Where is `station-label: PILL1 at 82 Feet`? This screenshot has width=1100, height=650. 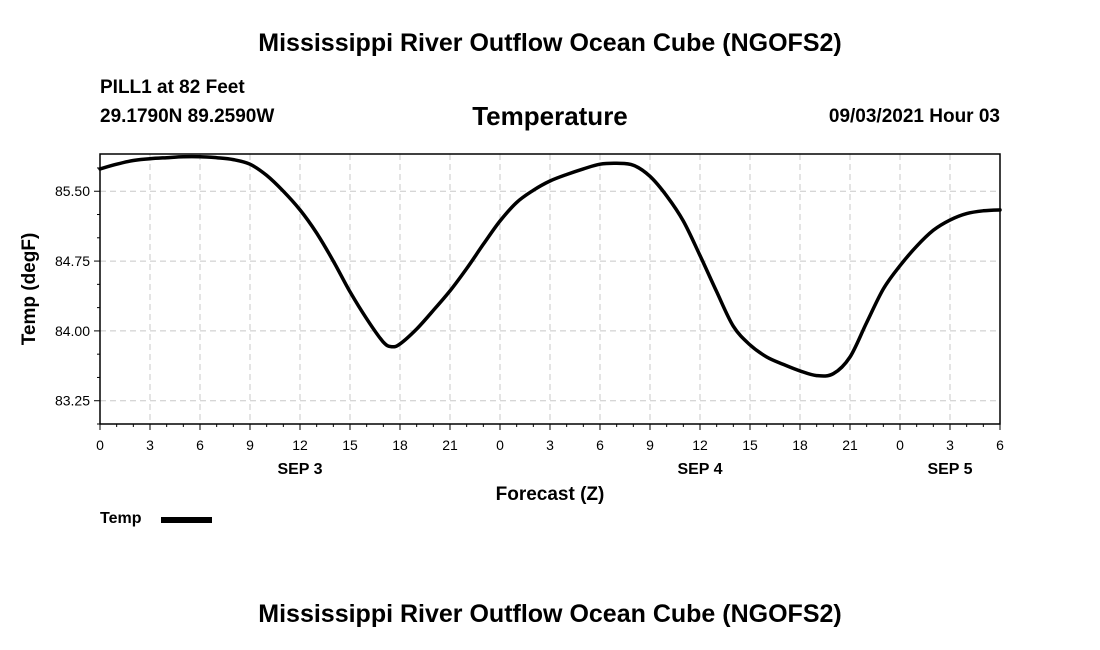
station-label: PILL1 at 82 Feet is located at coordinates (172, 87).